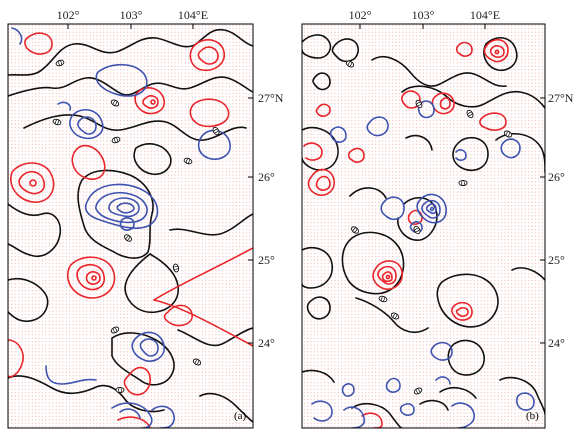 The width and height of the screenshot is (586, 436). I want to click on panel-b-longitude-labels: 102° 103° 104°E, so click(424, 15).